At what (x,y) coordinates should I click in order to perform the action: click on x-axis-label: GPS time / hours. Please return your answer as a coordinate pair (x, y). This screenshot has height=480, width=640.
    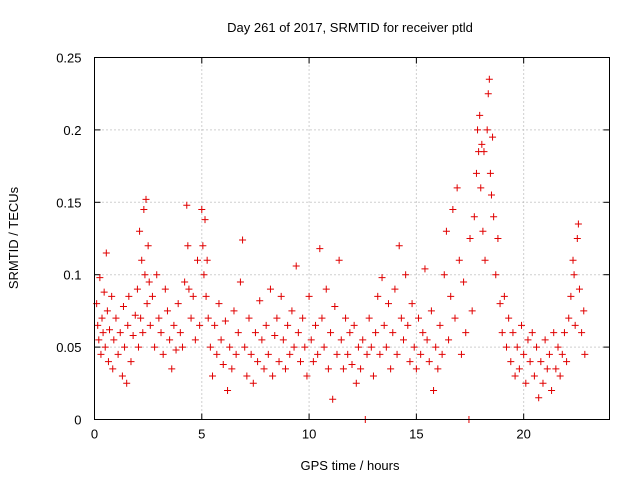
    Looking at the image, I should click on (350, 465).